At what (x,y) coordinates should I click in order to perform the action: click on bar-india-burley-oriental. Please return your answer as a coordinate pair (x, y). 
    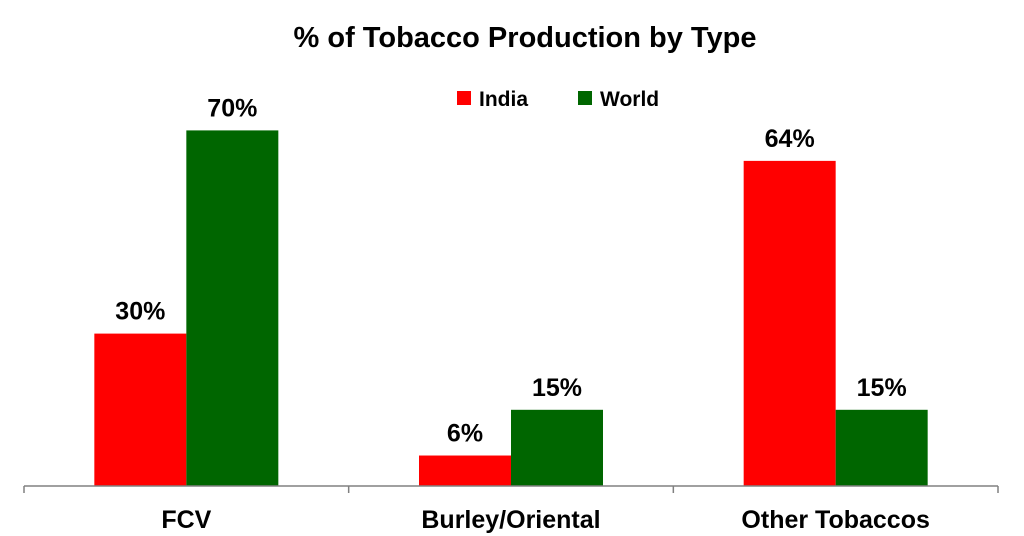
    Looking at the image, I should click on (465, 470).